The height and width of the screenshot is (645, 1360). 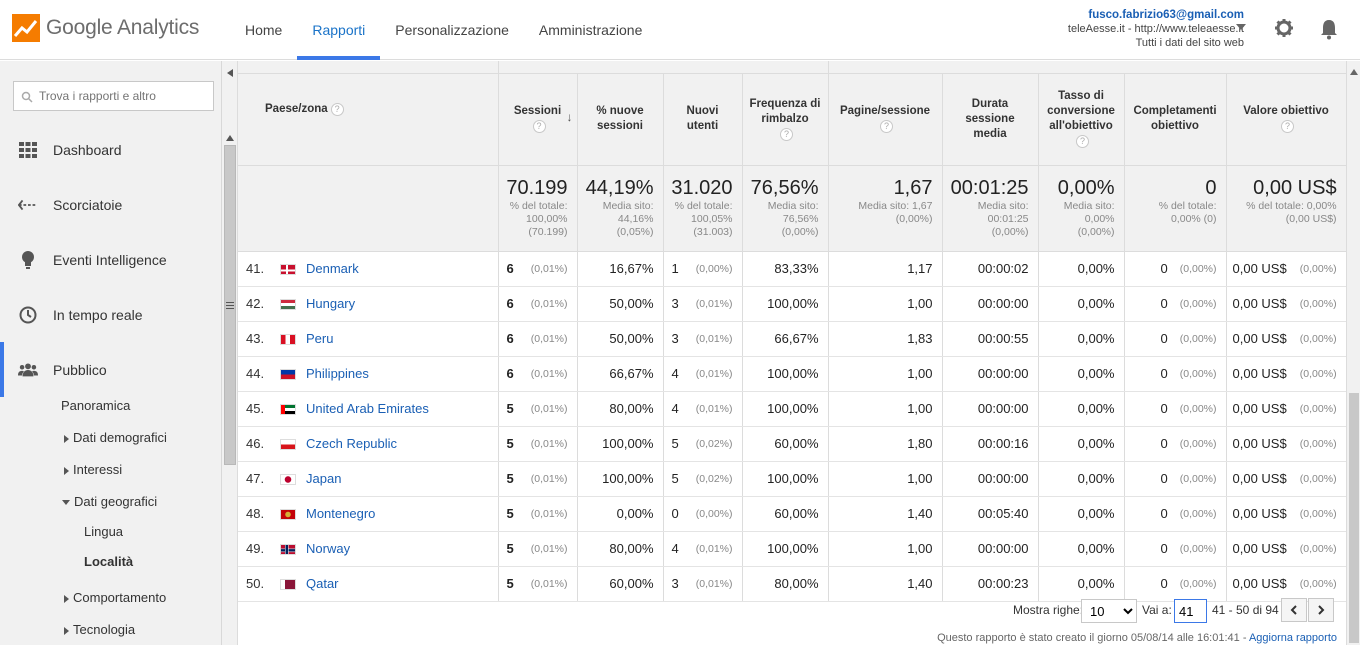 What do you see at coordinates (1096, 443) in the screenshot?
I see `conversion-value: 0,00%` at bounding box center [1096, 443].